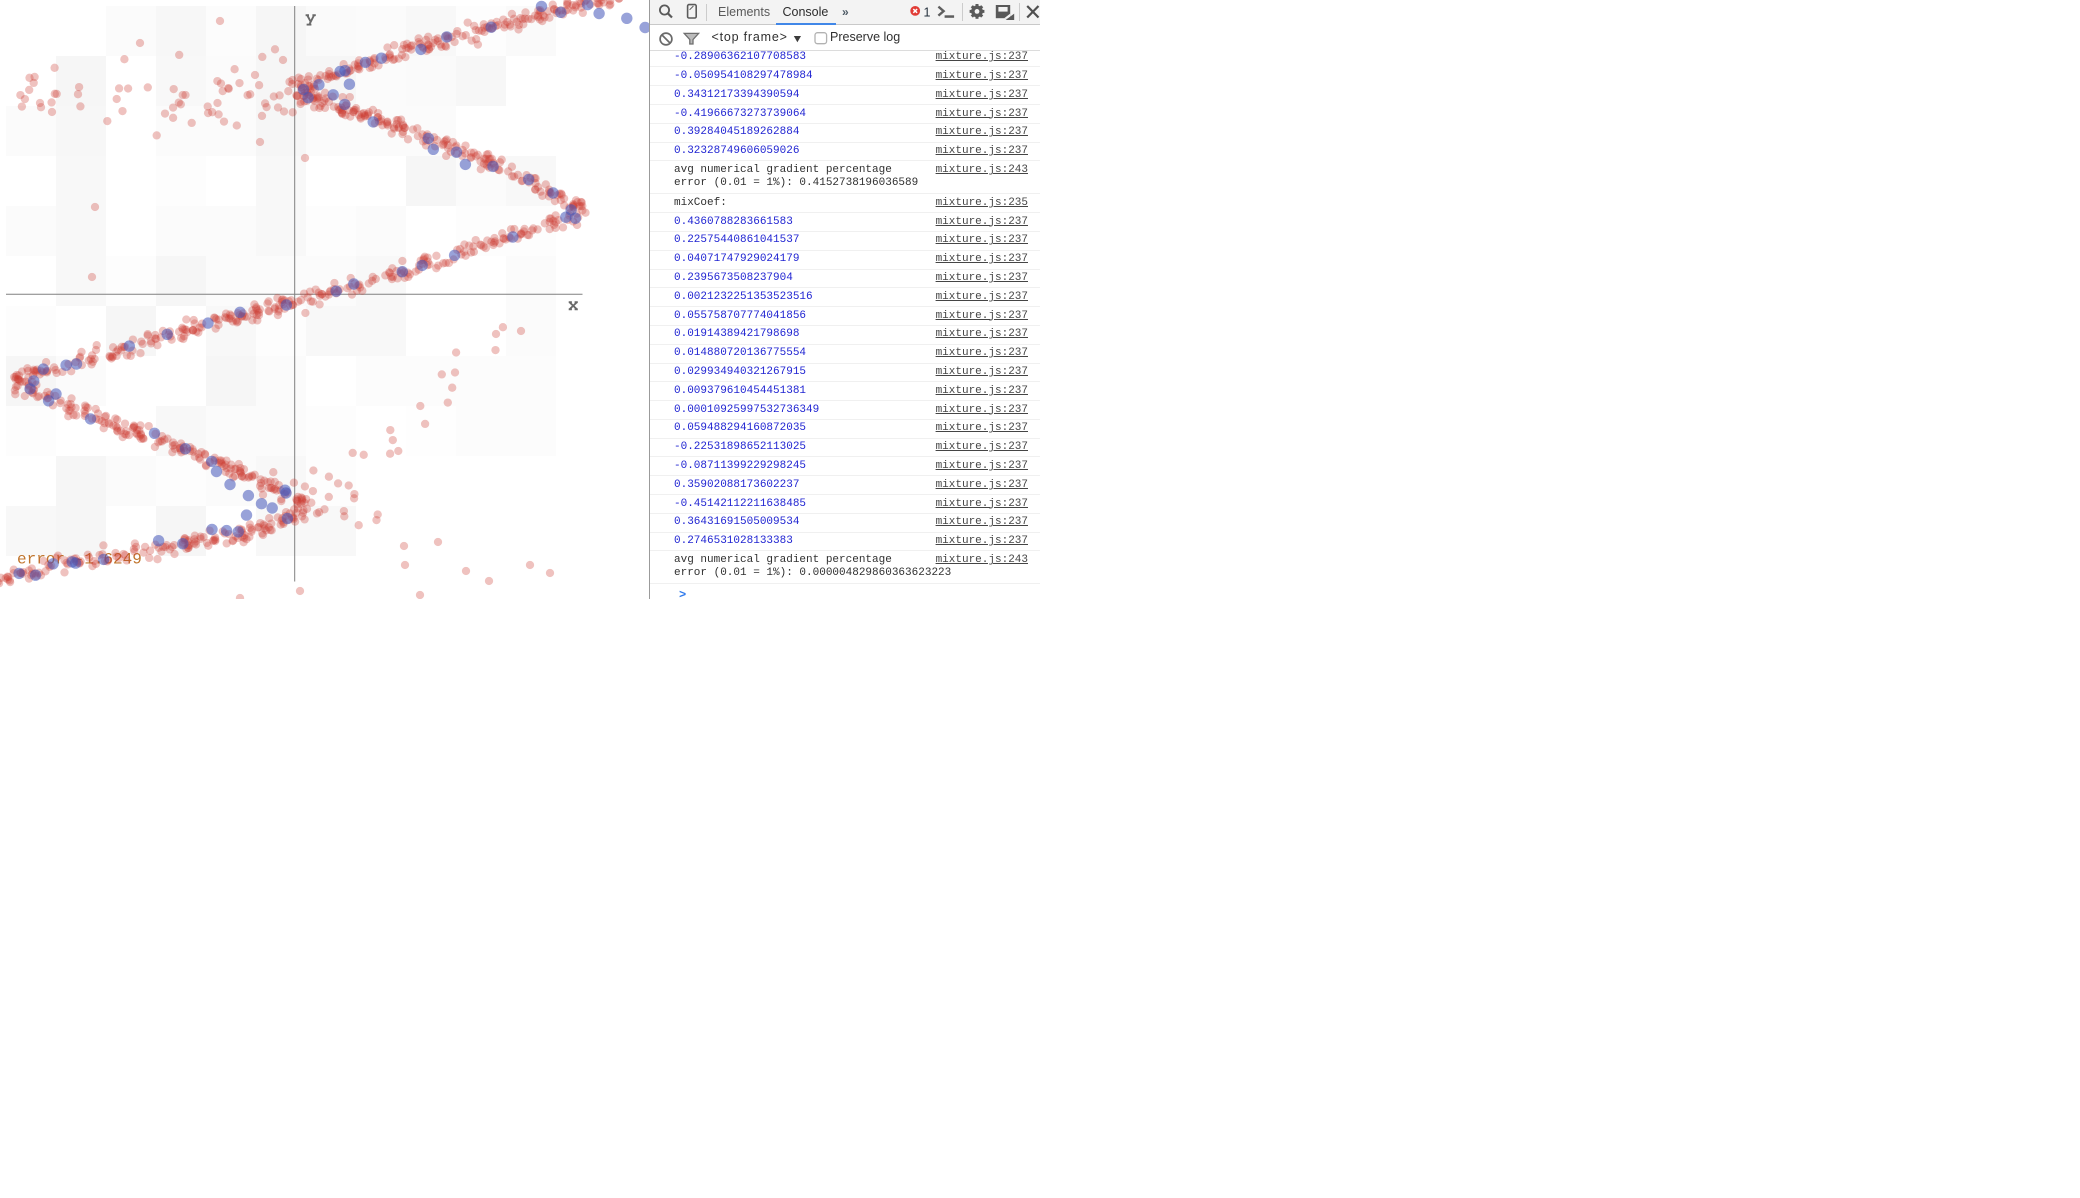 This screenshot has height=1198, width=2080. What do you see at coordinates (927, 12) in the screenshot?
I see `svg-text: 1` at bounding box center [927, 12].